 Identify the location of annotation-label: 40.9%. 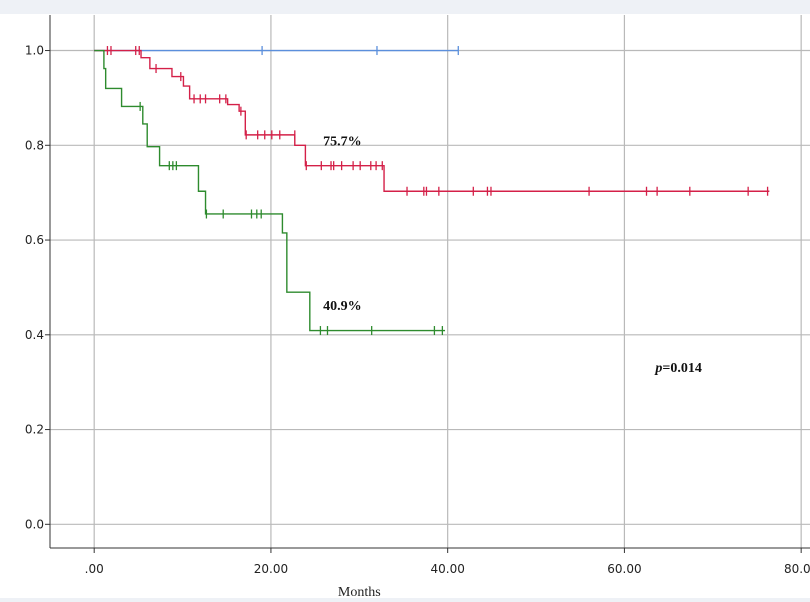
(342, 306).